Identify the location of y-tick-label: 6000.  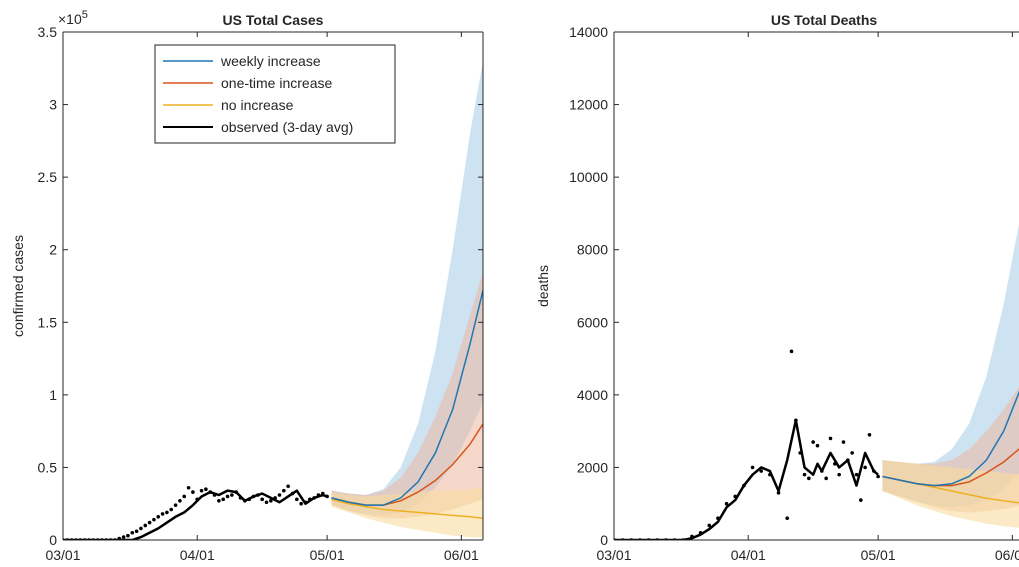
(592, 322).